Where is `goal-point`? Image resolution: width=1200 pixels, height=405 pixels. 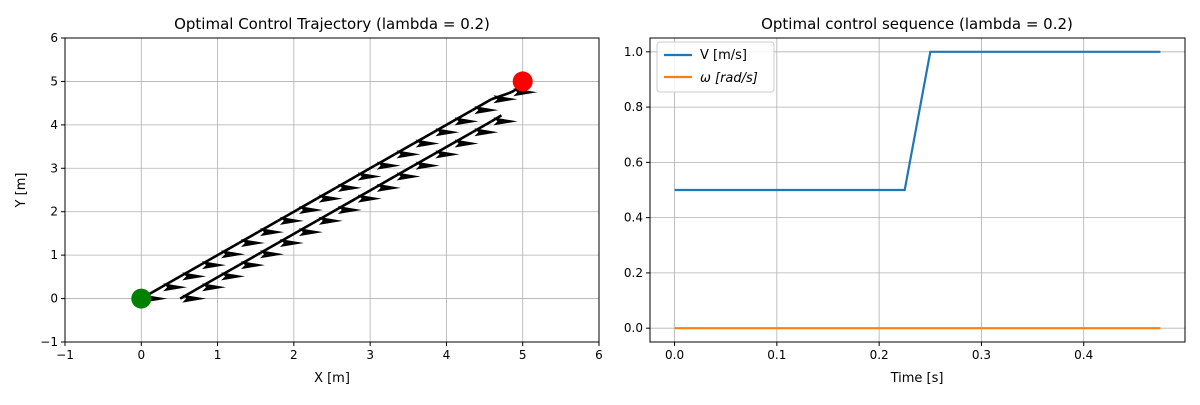
goal-point is located at coordinates (522, 81).